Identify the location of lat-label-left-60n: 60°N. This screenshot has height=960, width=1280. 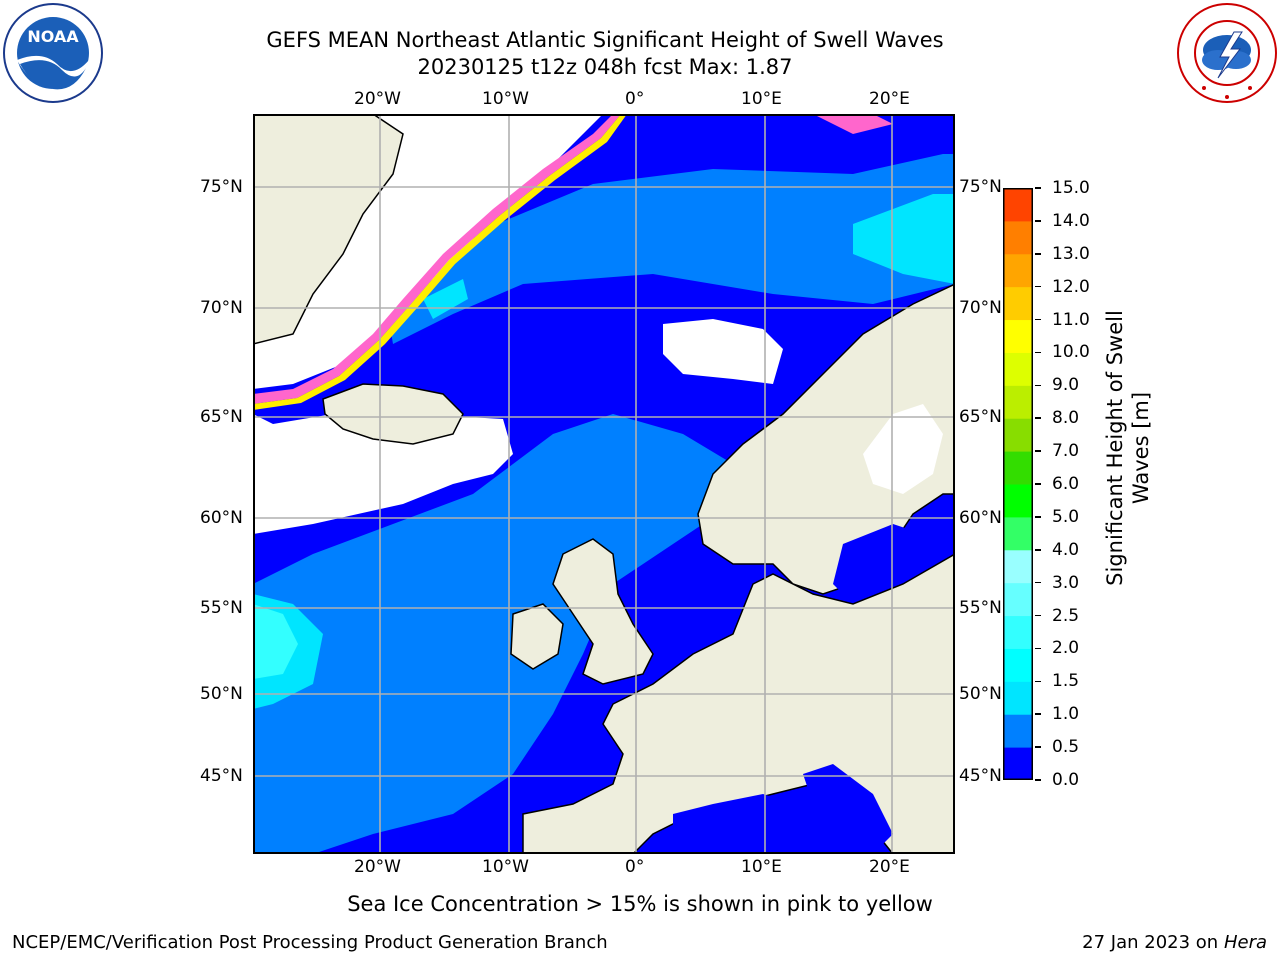
(221, 518).